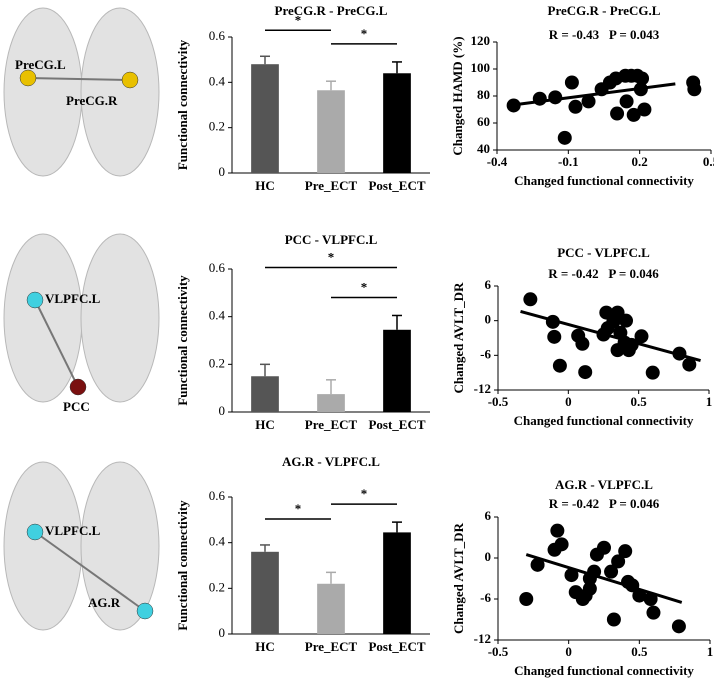 The image size is (714, 683). Describe the element at coordinates (331, 185) in the screenshot. I see `x-tick-label: Pre_ECT` at that location.